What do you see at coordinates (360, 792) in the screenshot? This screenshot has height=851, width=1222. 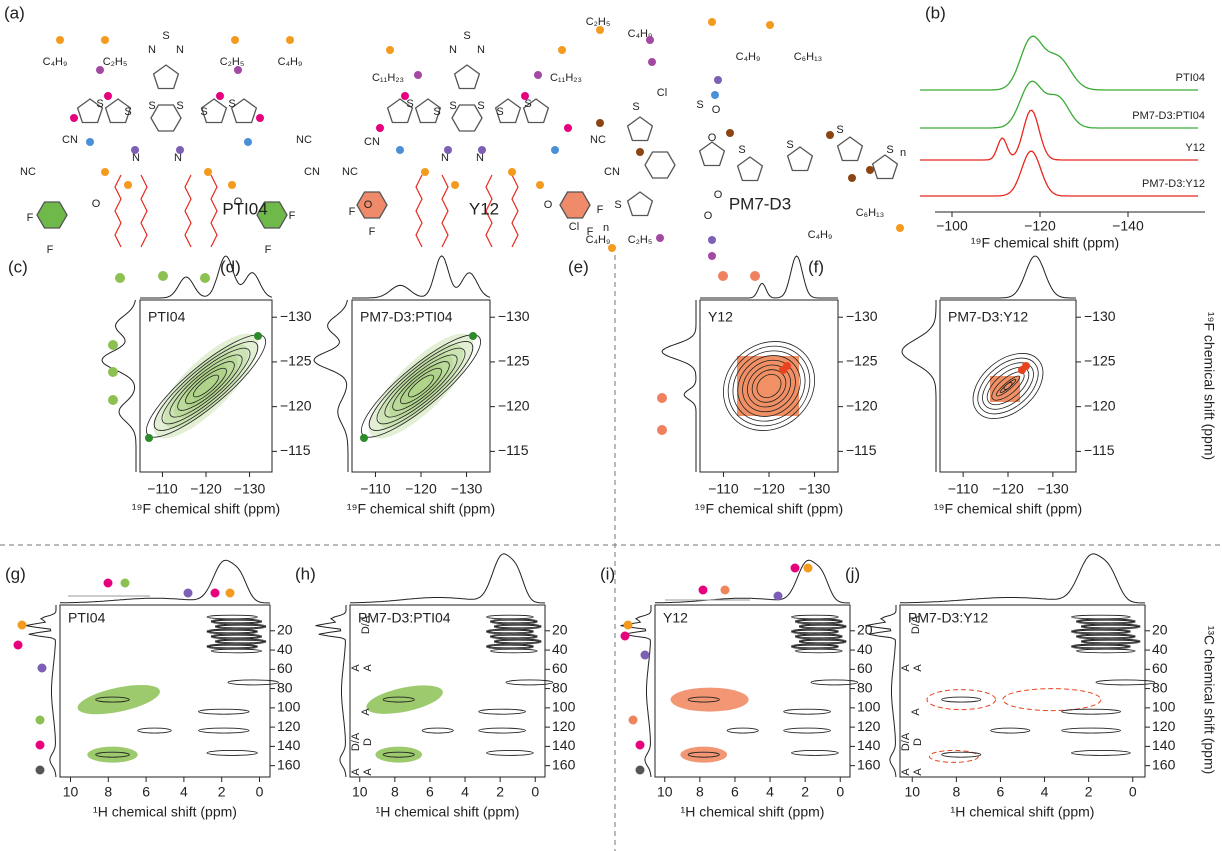 I see `x-tick-label: 10` at bounding box center [360, 792].